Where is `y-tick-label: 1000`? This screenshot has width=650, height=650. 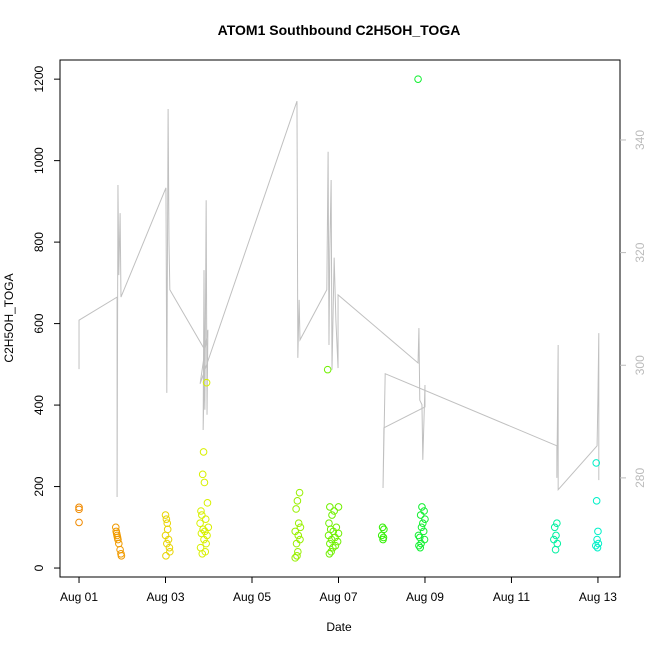 y-tick-label: 1000 is located at coordinates (39, 160).